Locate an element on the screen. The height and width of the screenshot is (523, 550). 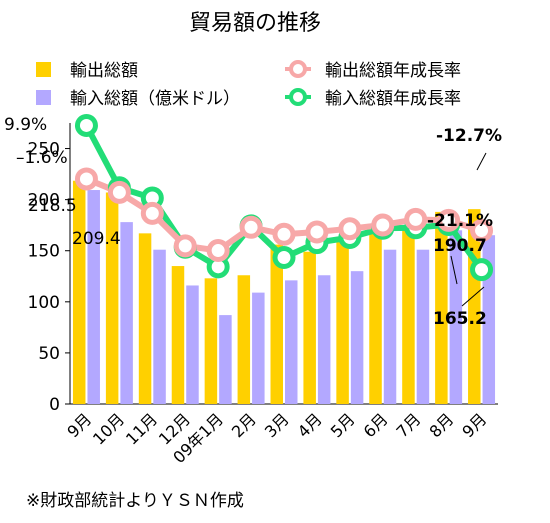
leader-export-rate is located at coordinates (481, 161).